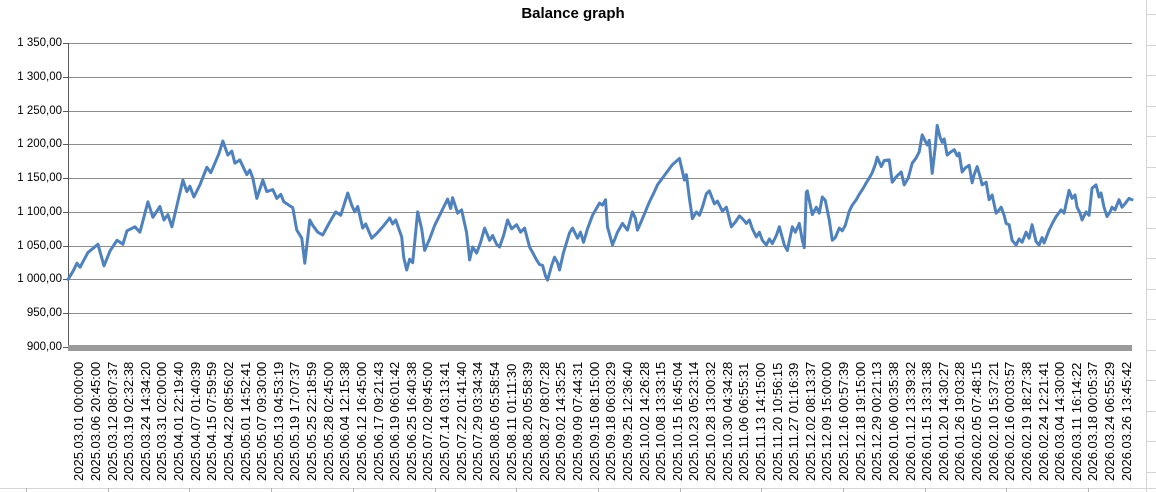 The image size is (1156, 492). I want to click on x-axis-label: 2025.11.13 14:15:00, so click(760, 421).